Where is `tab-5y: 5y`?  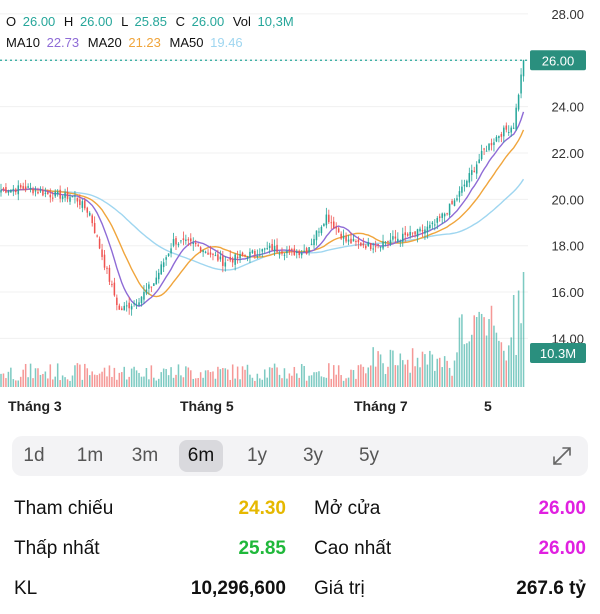
tab-5y: 5y is located at coordinates (369, 455).